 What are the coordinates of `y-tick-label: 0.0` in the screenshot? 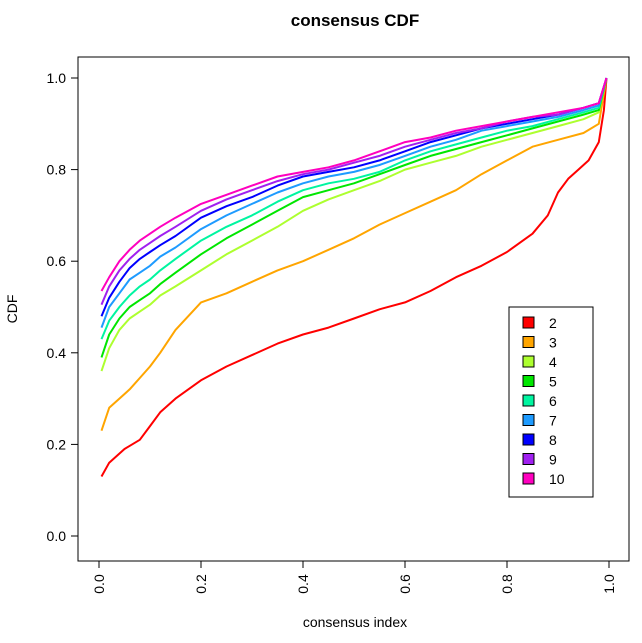 It's located at (57, 536).